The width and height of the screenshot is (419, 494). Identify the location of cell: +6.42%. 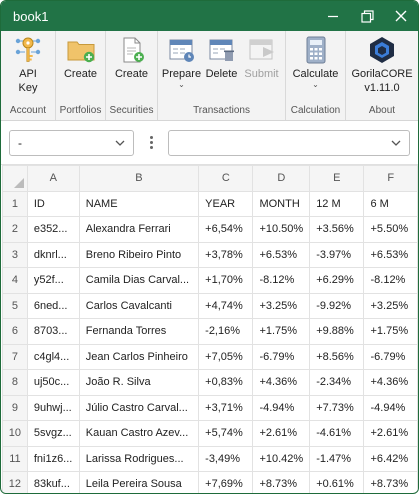
(390, 458).